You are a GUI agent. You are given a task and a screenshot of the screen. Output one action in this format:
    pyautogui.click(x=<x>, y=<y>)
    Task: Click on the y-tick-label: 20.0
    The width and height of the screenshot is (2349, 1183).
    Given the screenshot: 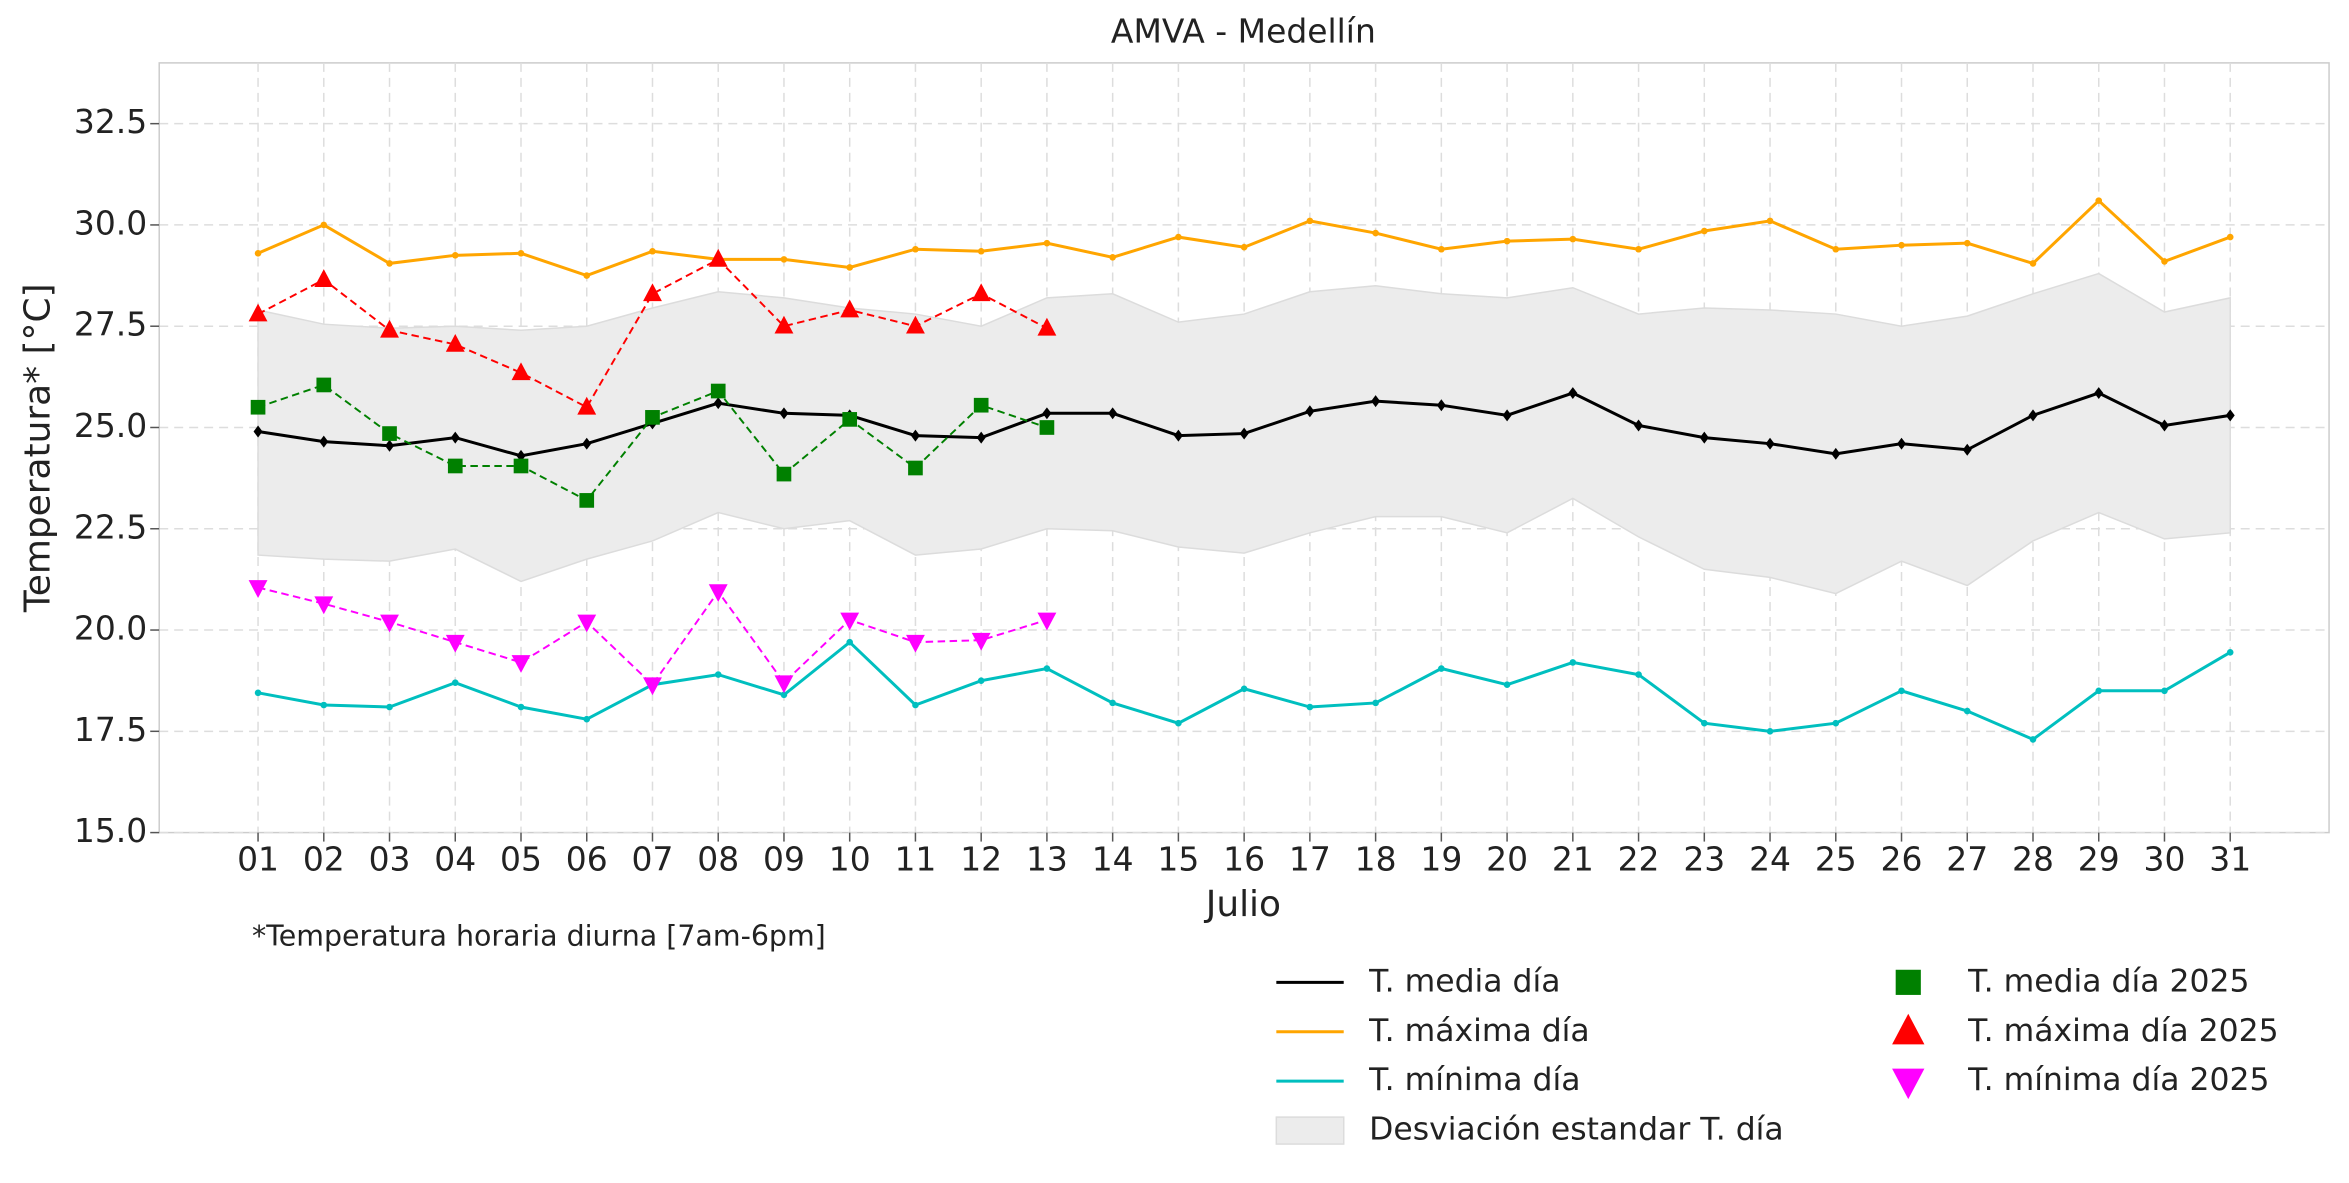 What is the action you would take?
    pyautogui.click(x=110, y=628)
    